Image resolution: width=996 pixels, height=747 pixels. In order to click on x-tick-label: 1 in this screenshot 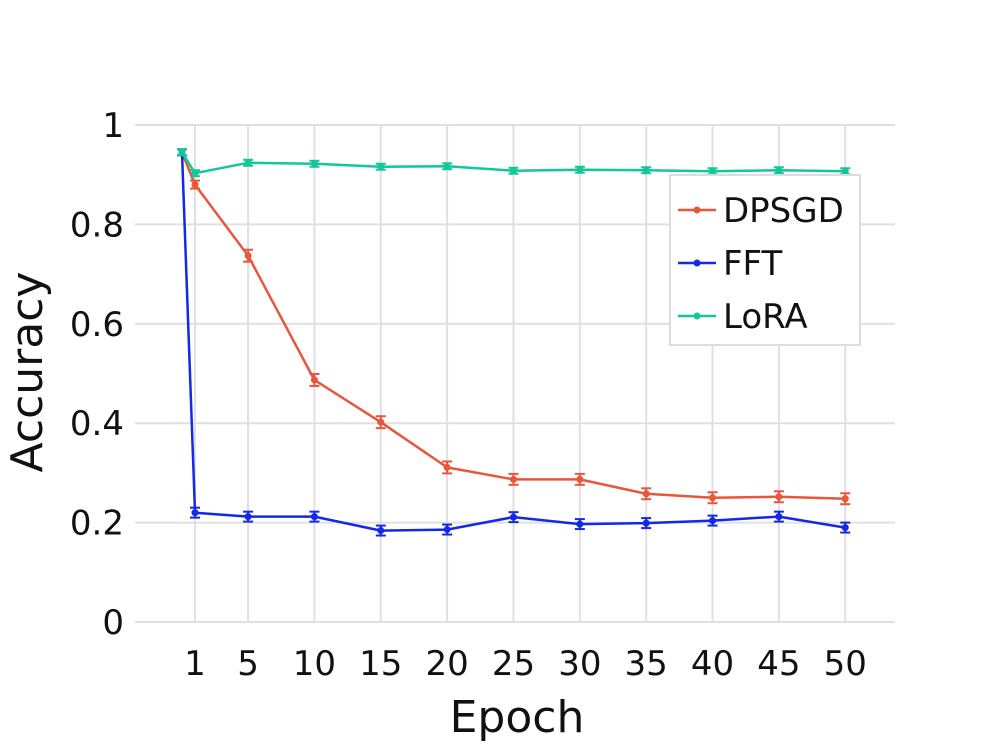, I will do `click(195, 664)`.